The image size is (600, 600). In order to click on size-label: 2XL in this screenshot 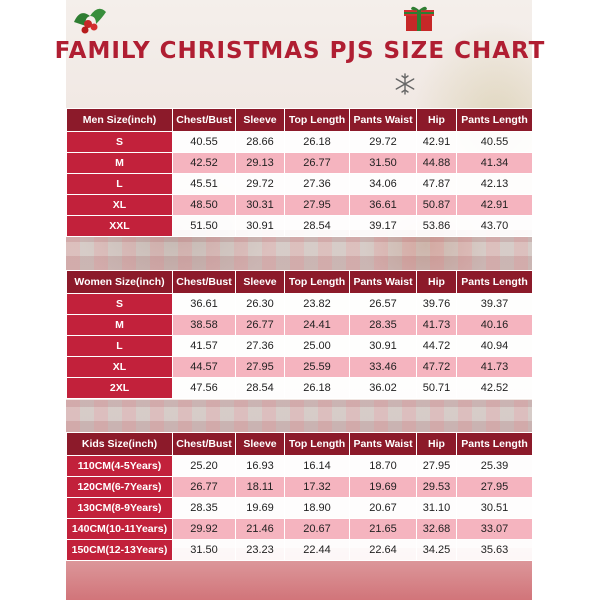, I will do `click(119, 388)`.